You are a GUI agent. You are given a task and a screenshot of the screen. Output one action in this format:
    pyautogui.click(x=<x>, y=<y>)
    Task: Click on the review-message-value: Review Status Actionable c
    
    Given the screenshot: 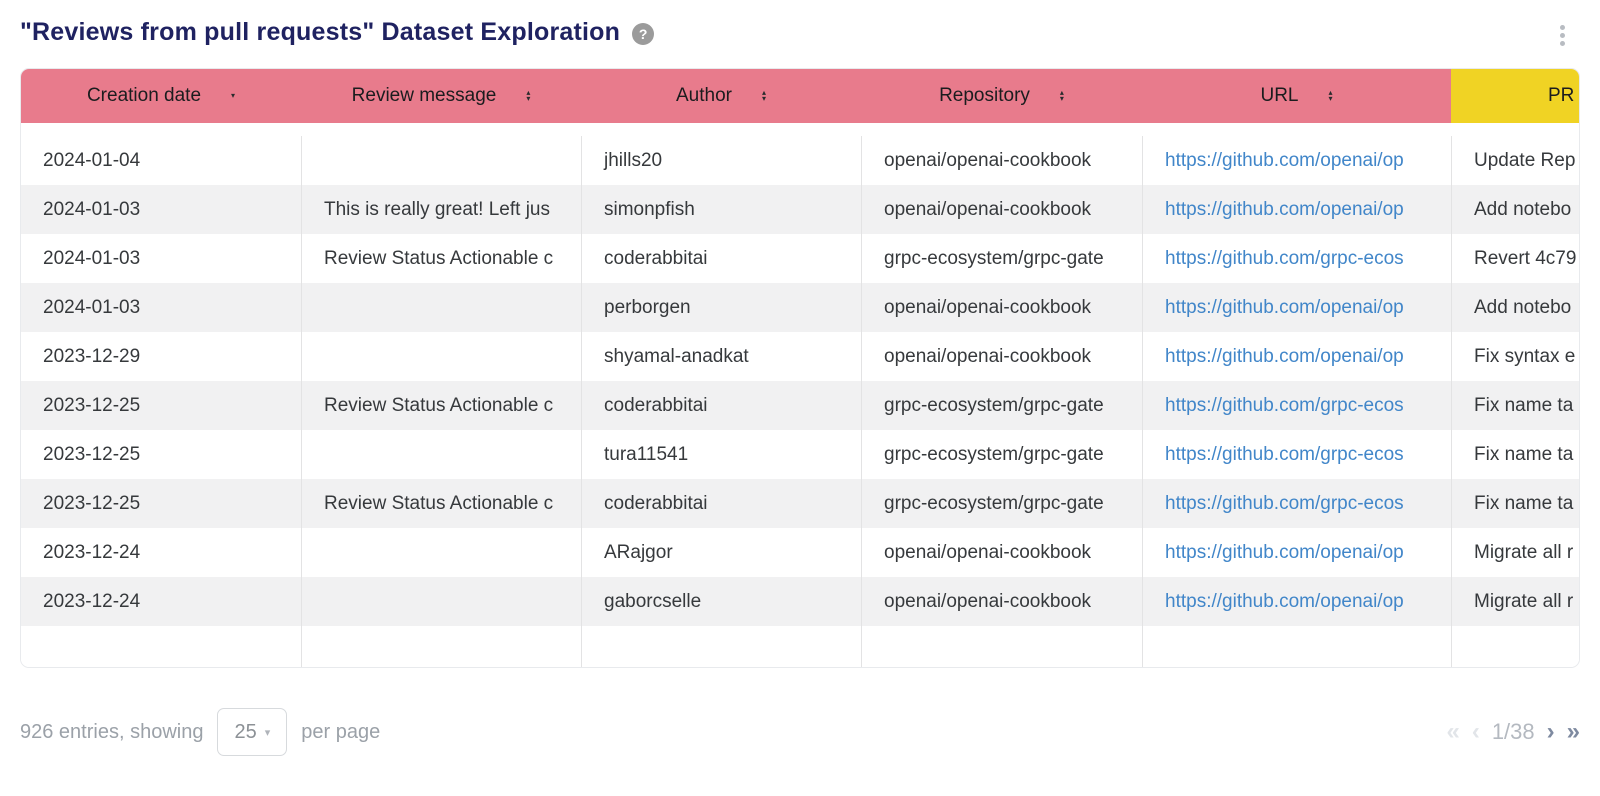 What is the action you would take?
    pyautogui.click(x=439, y=258)
    